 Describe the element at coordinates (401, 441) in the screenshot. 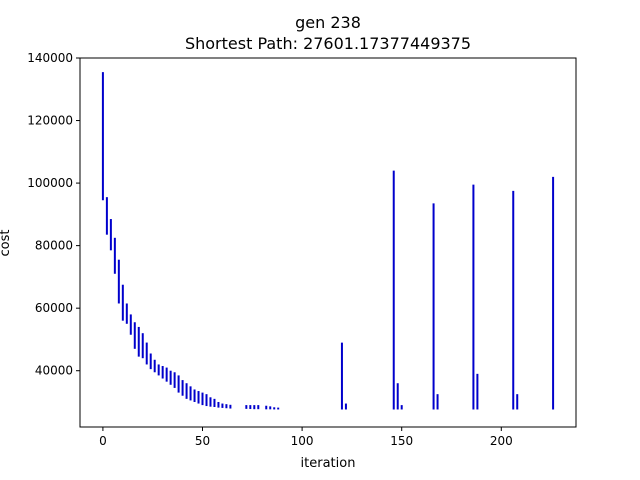

I see `x-tick-label: 150` at that location.